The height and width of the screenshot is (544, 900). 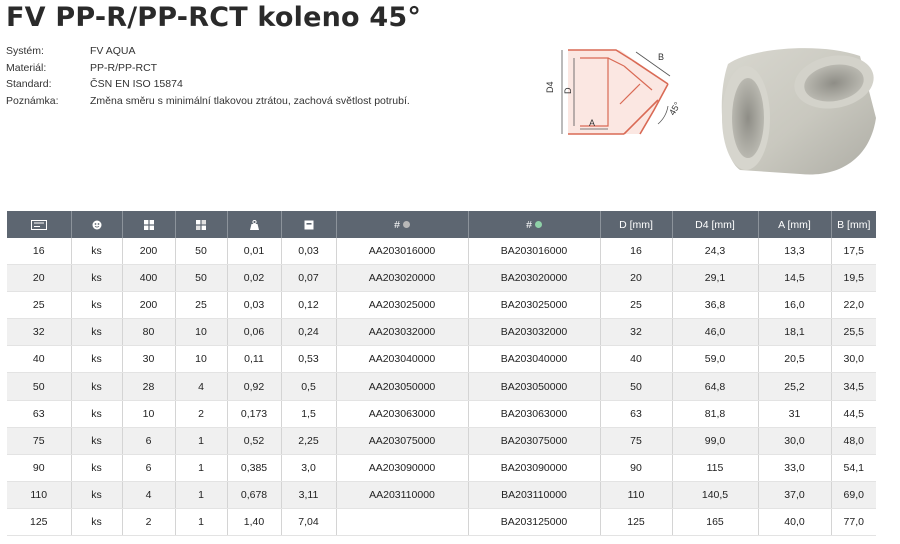 I want to click on cell-code-green: BA203020000, so click(x=534, y=278).